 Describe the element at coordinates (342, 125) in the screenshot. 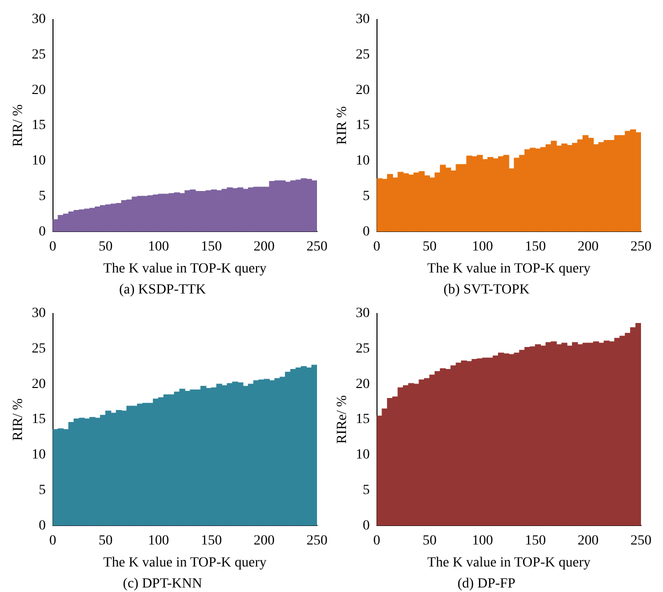

I see `y-axis-title: RIR %` at that location.